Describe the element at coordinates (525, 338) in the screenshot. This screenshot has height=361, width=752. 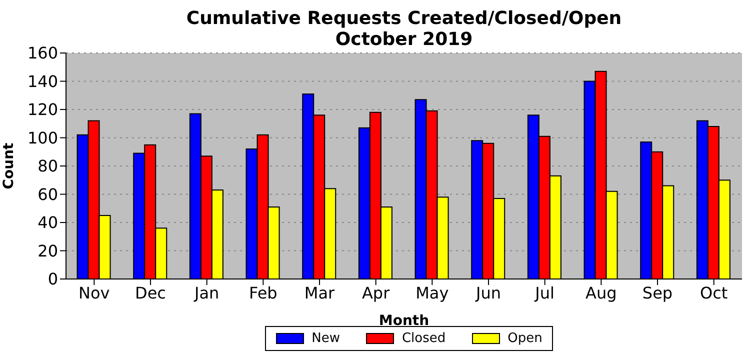
I see `legend-label: Open` at that location.